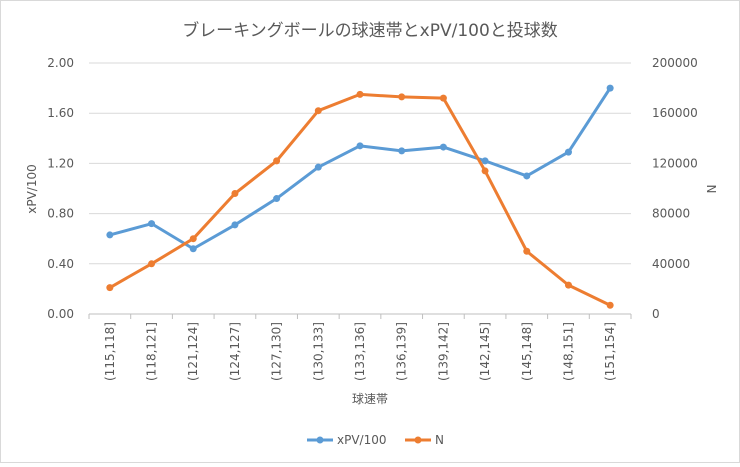 This screenshot has height=467, width=740. What do you see at coordinates (610, 351) in the screenshot?
I see `x-tick-label: (151,154]` at bounding box center [610, 351].